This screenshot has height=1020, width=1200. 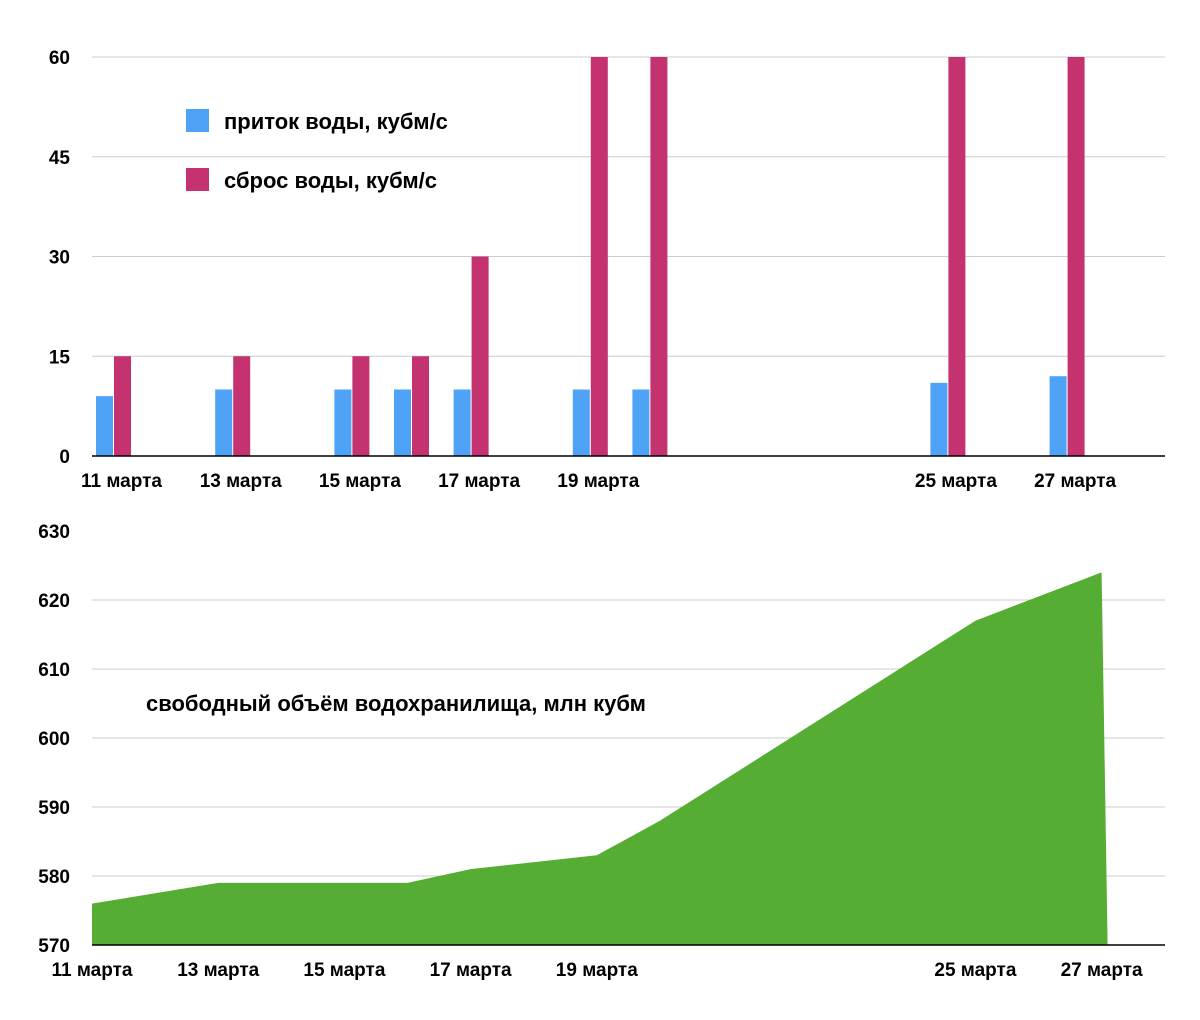 What do you see at coordinates (975, 970) in the screenshot?
I see `area-x-tick-label: 25 марта` at bounding box center [975, 970].